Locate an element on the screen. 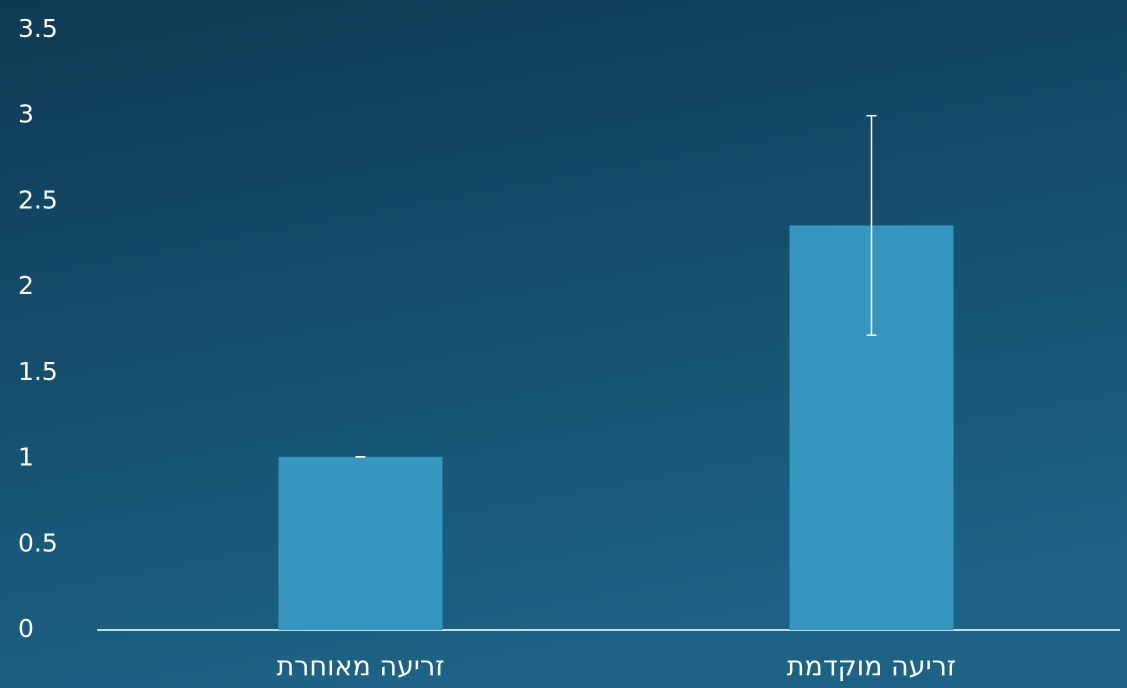 The height and width of the screenshot is (688, 1127). y-tick-label: 1.5 is located at coordinates (38, 371).